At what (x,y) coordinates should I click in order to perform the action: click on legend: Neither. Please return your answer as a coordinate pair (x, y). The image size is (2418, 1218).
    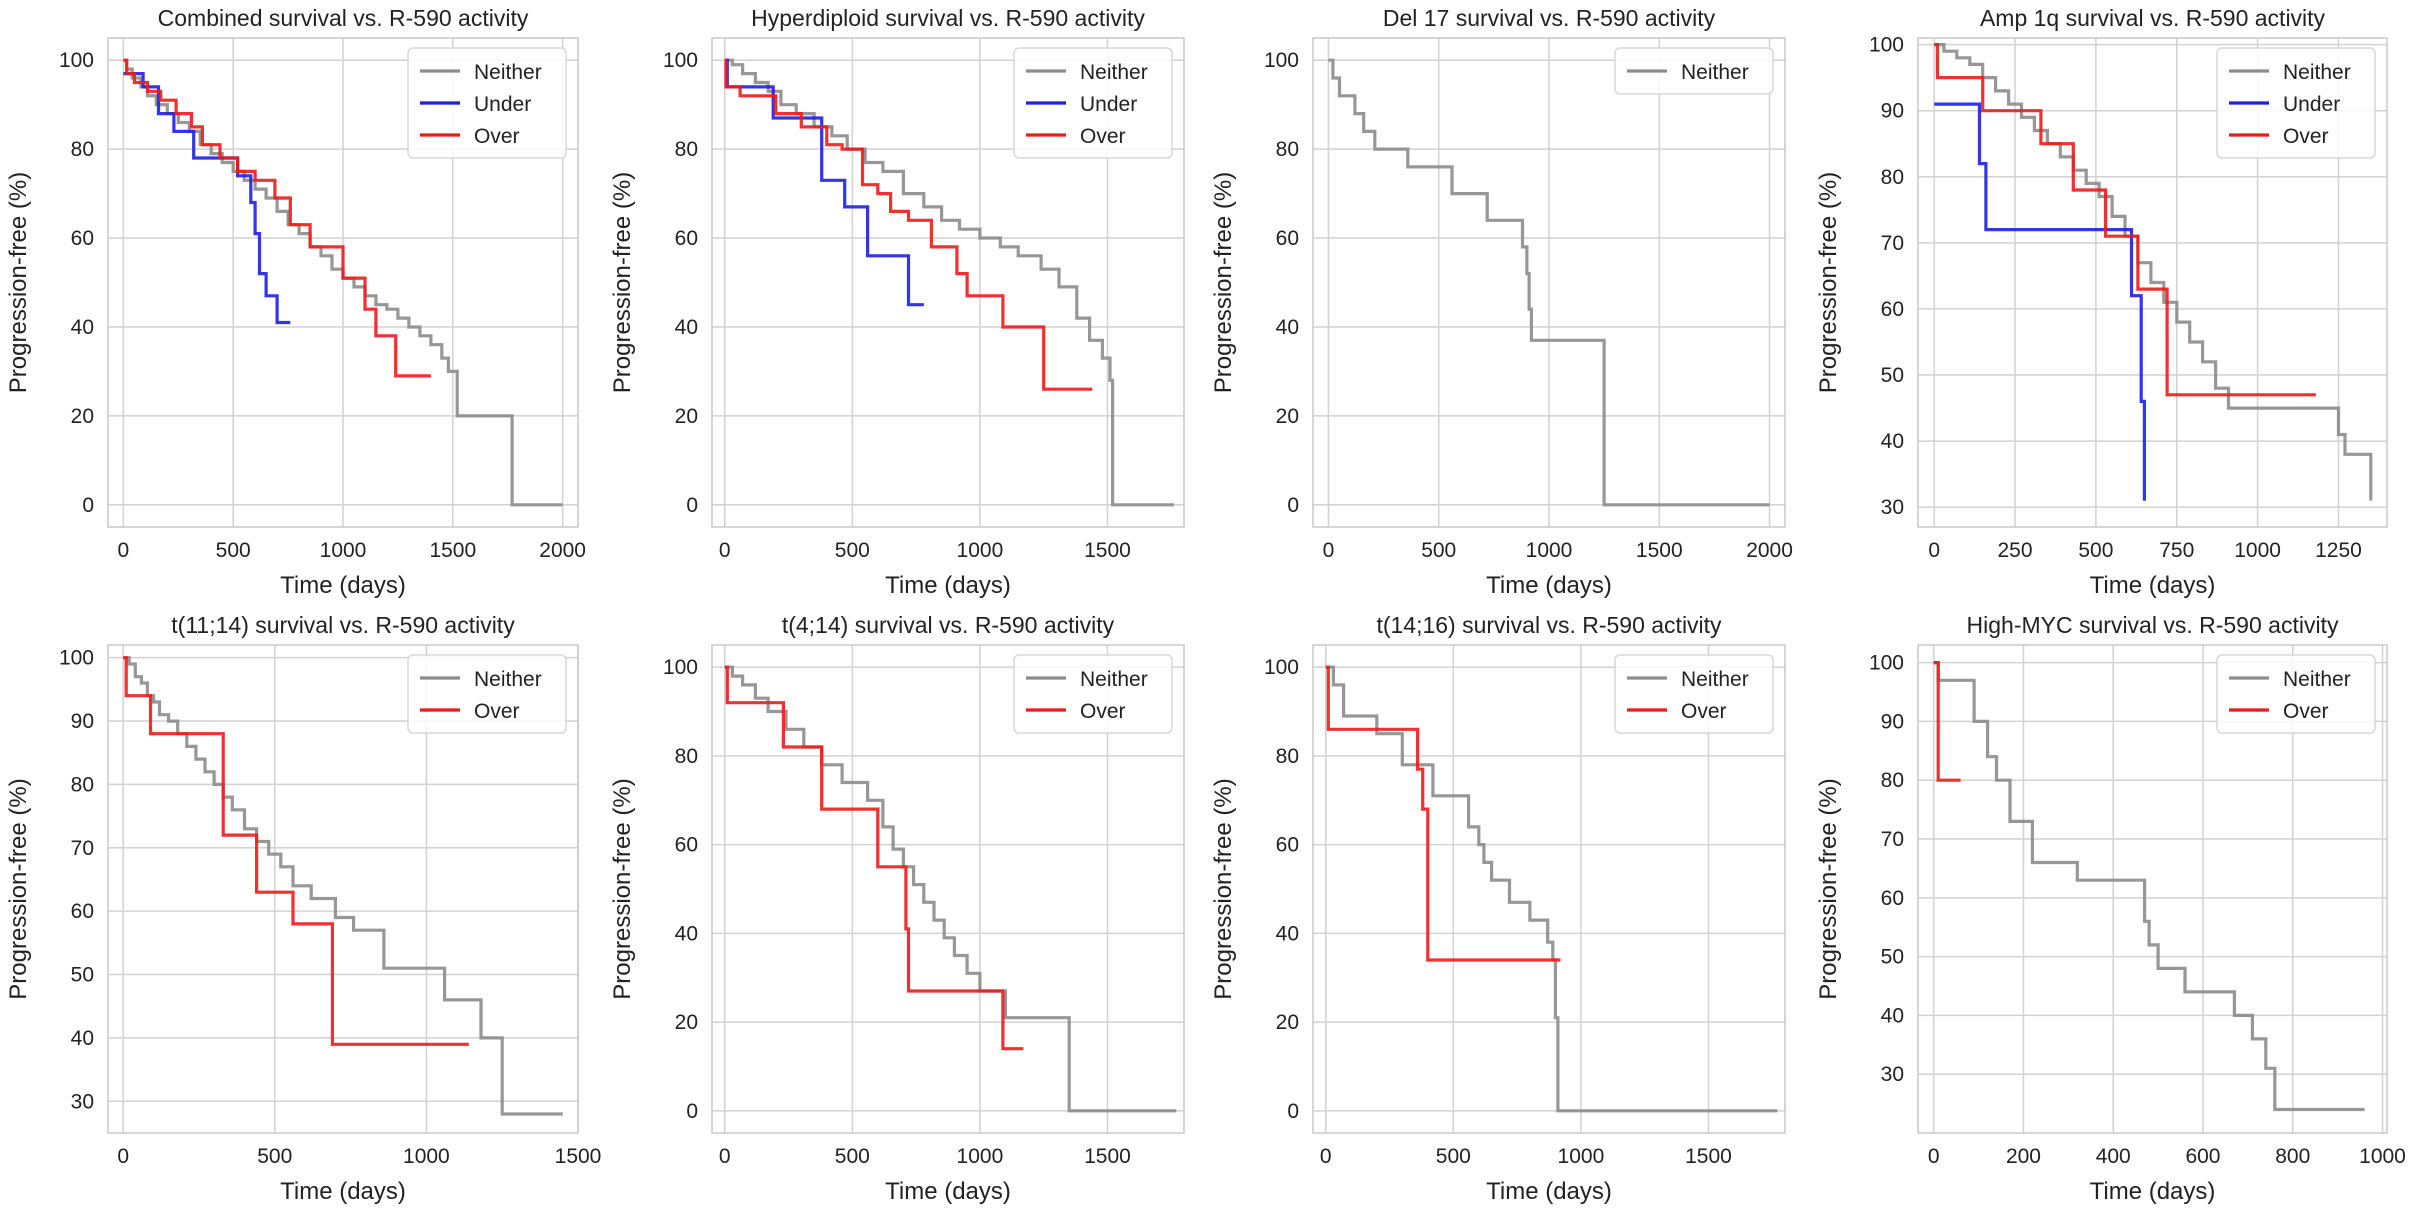
    Looking at the image, I should click on (1694, 71).